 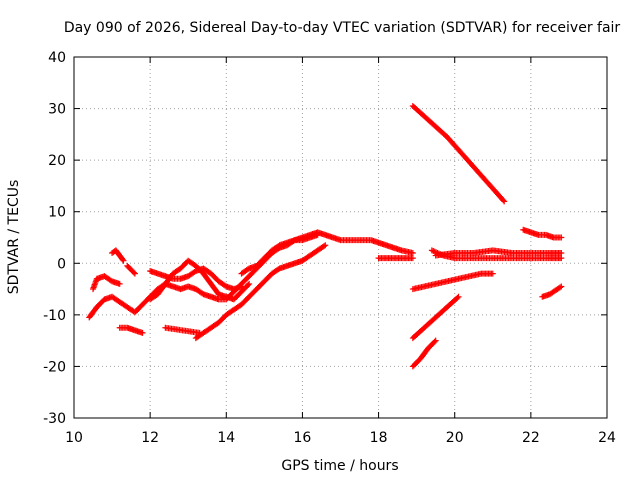 I want to click on series-track-o, so click(x=435, y=317).